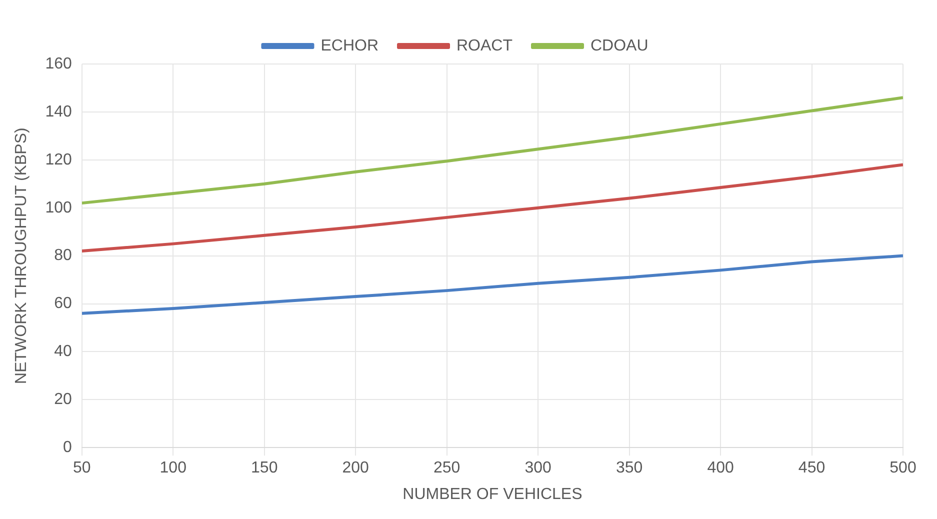 This screenshot has width=937, height=519. What do you see at coordinates (264, 468) in the screenshot?
I see `x-tick-label: 150` at bounding box center [264, 468].